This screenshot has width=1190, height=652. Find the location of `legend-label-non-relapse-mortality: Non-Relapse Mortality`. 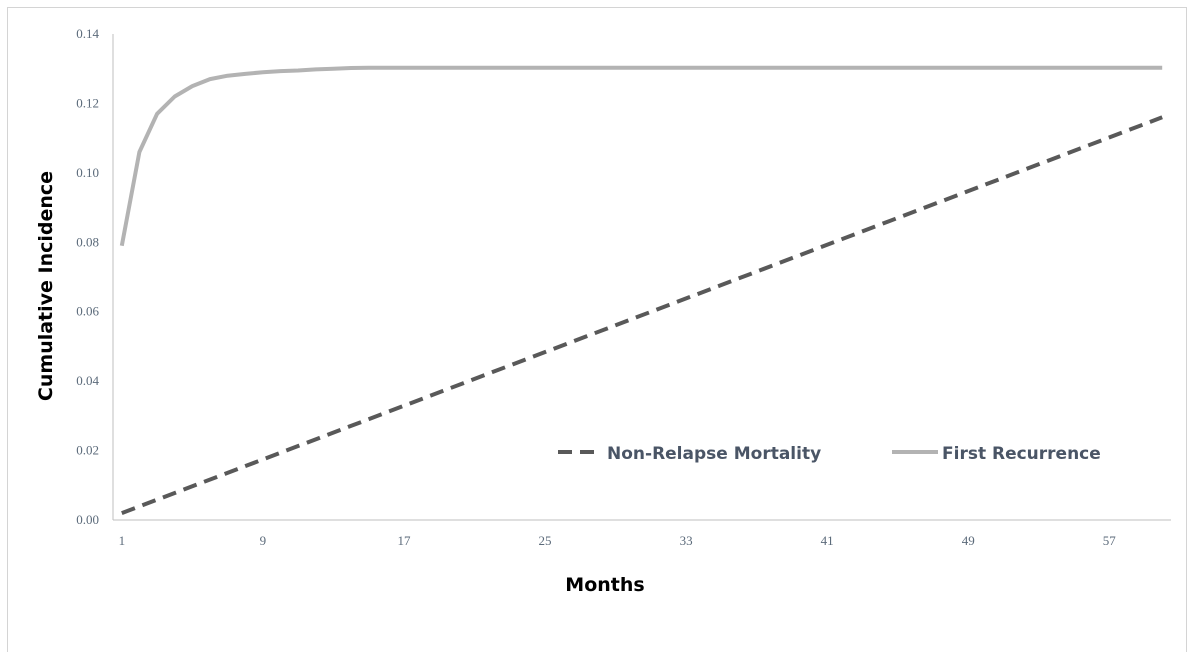

legend-label-non-relapse-mortality: Non-Relapse Mortality is located at coordinates (714, 454).